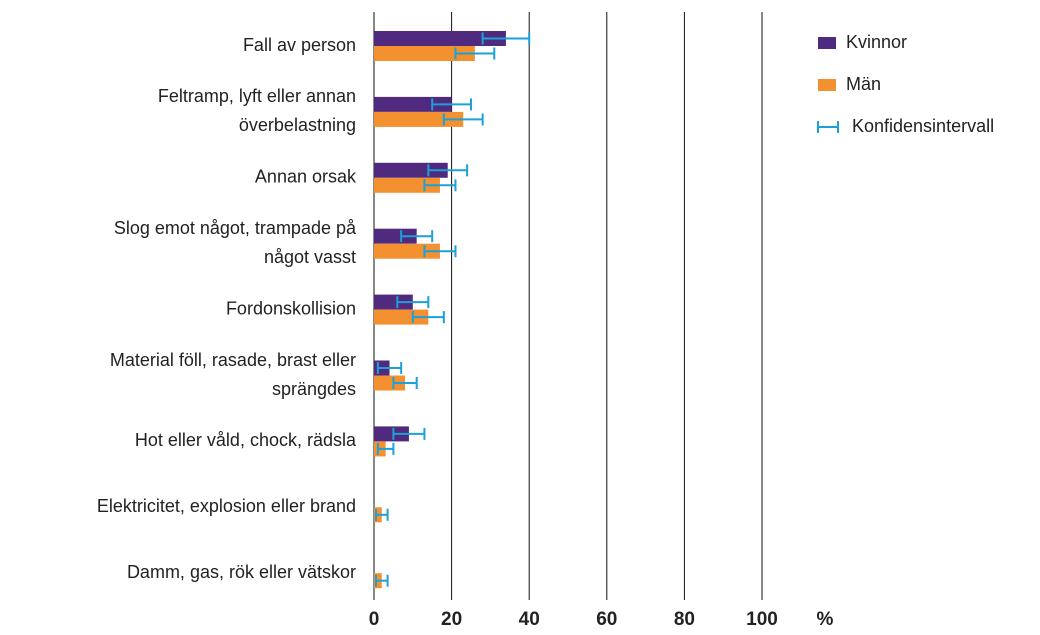 The height and width of the screenshot is (635, 1040). I want to click on x-tick-label: 80, so click(684, 619).